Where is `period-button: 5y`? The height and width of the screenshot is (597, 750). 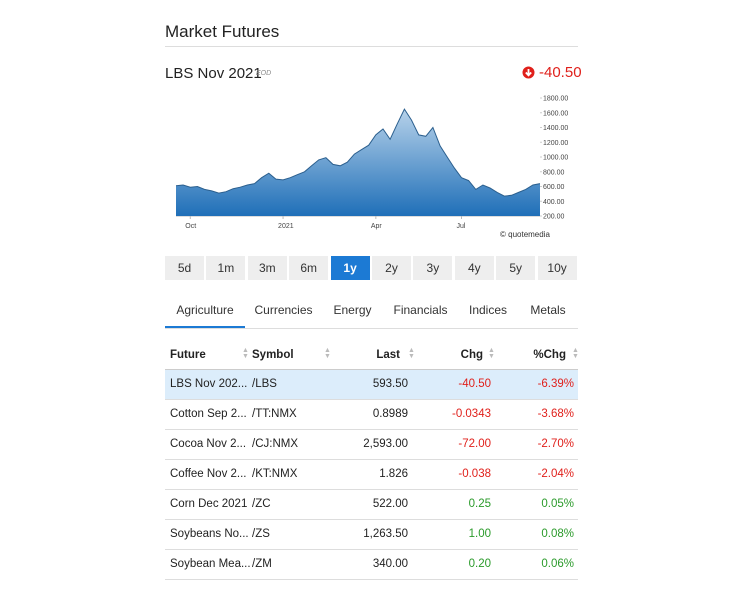 period-button: 5y is located at coordinates (516, 268).